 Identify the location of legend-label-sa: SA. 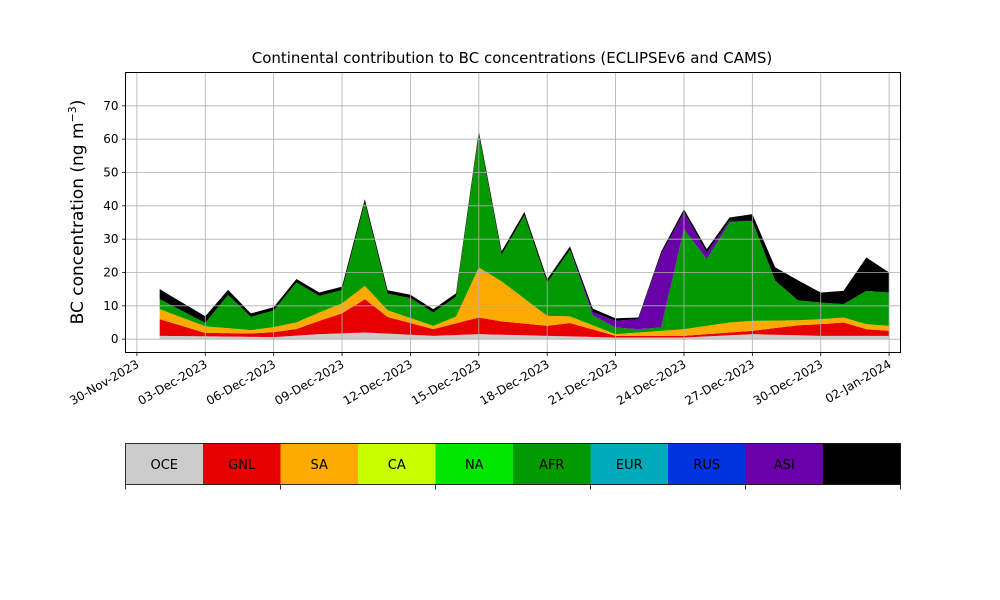
(319, 465).